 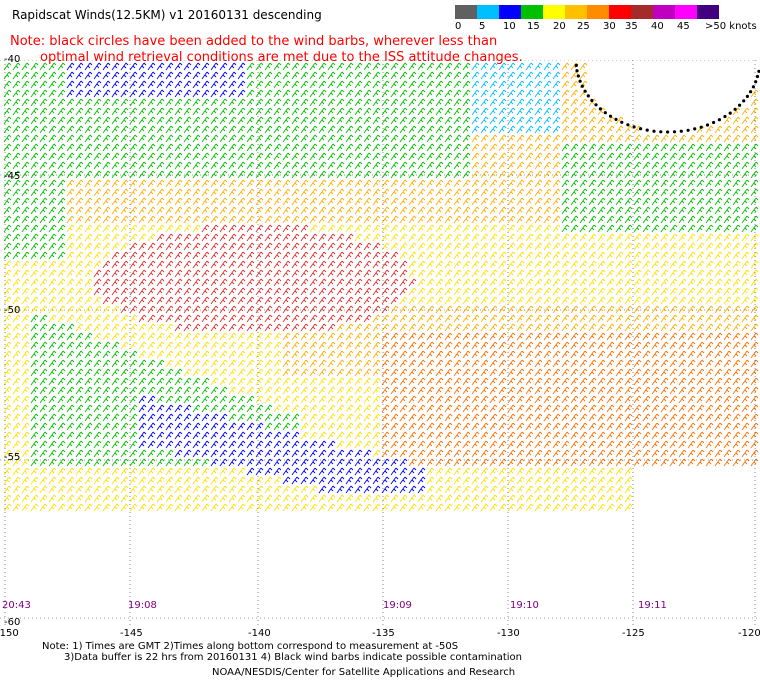 What do you see at coordinates (719, 120) in the screenshot?
I see `contamination-marker` at bounding box center [719, 120].